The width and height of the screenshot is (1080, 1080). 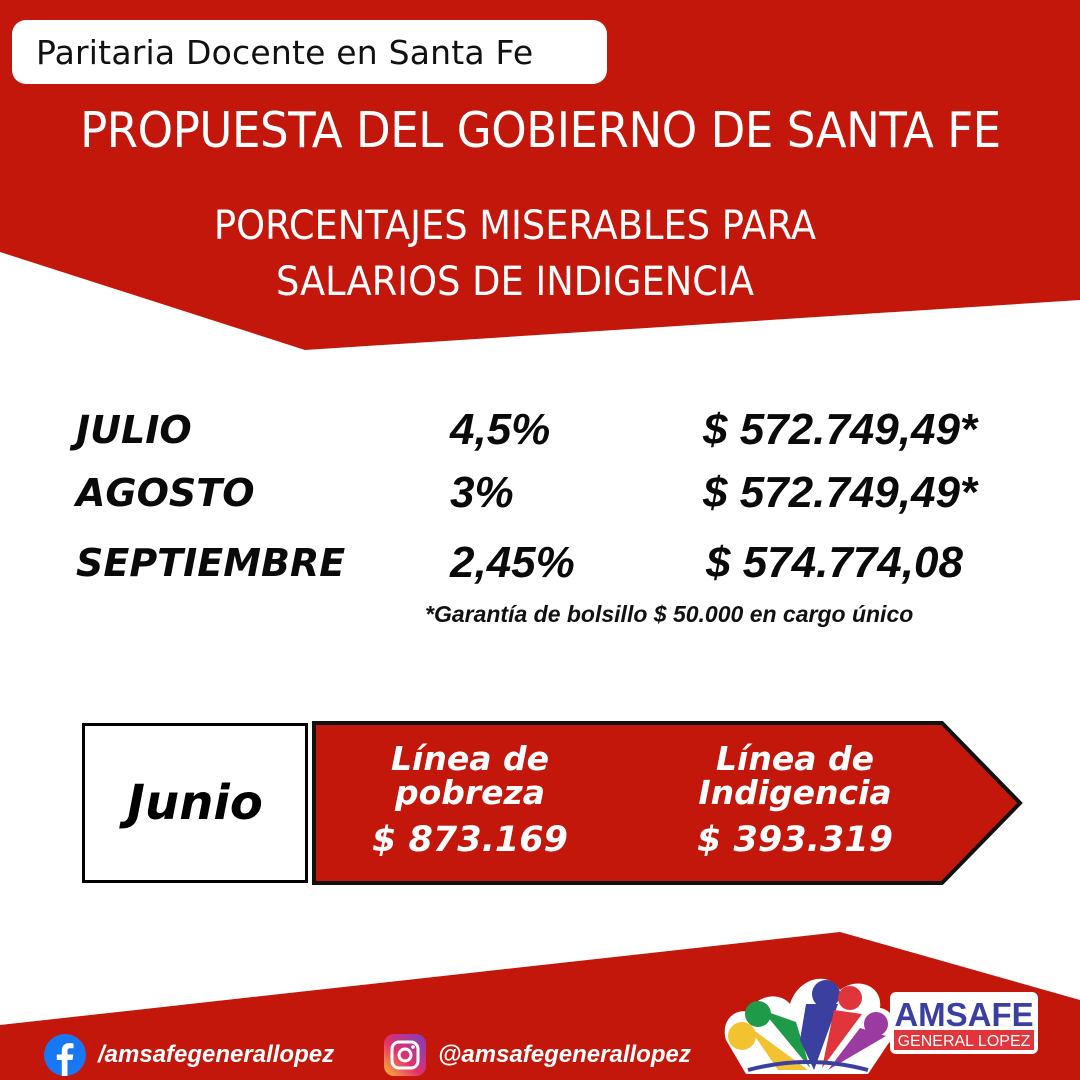 I want to click on poverty-label-1: Línea de, so click(x=470, y=758).